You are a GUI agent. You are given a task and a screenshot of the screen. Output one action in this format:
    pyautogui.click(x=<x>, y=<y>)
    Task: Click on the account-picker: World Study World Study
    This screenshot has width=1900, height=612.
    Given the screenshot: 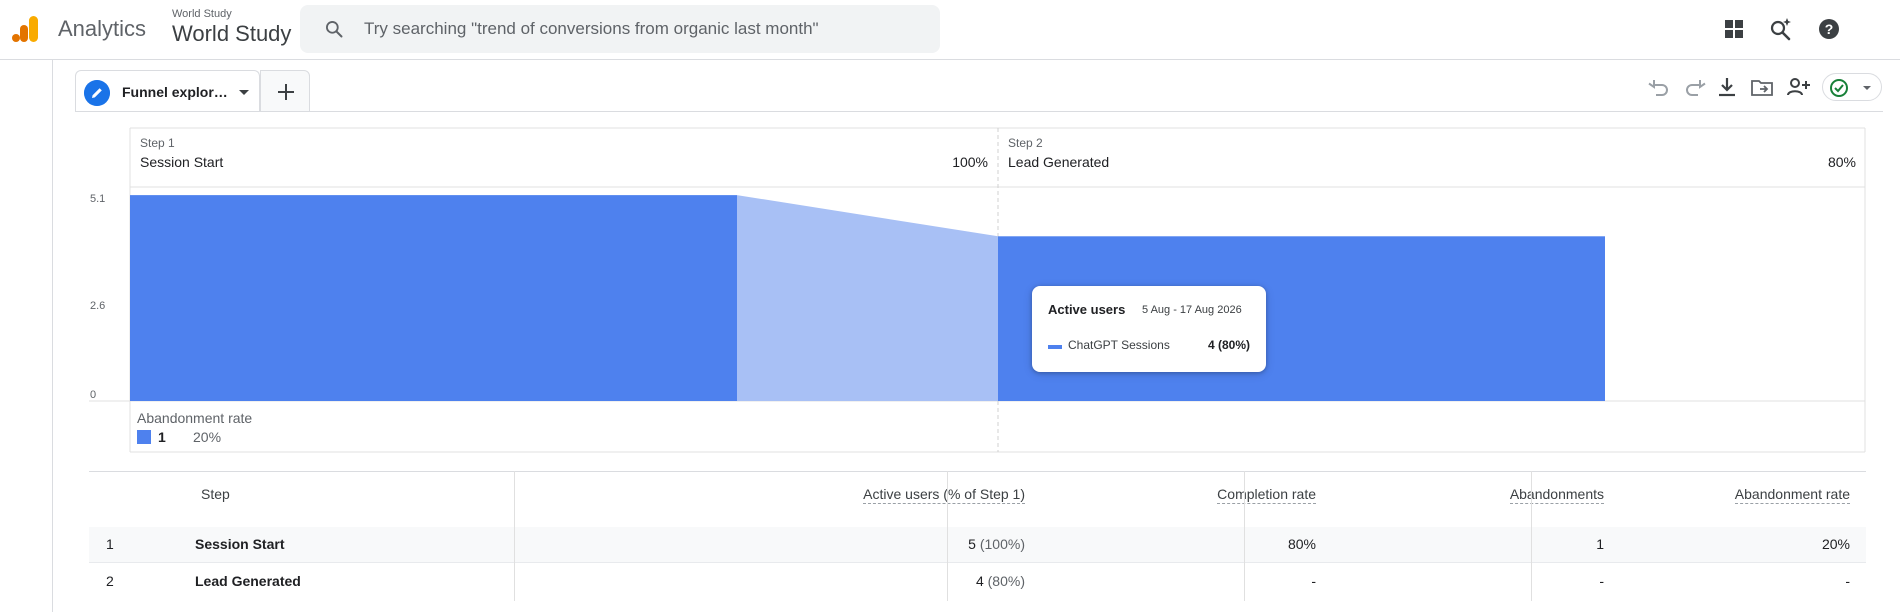 What is the action you would take?
    pyautogui.click(x=231, y=27)
    